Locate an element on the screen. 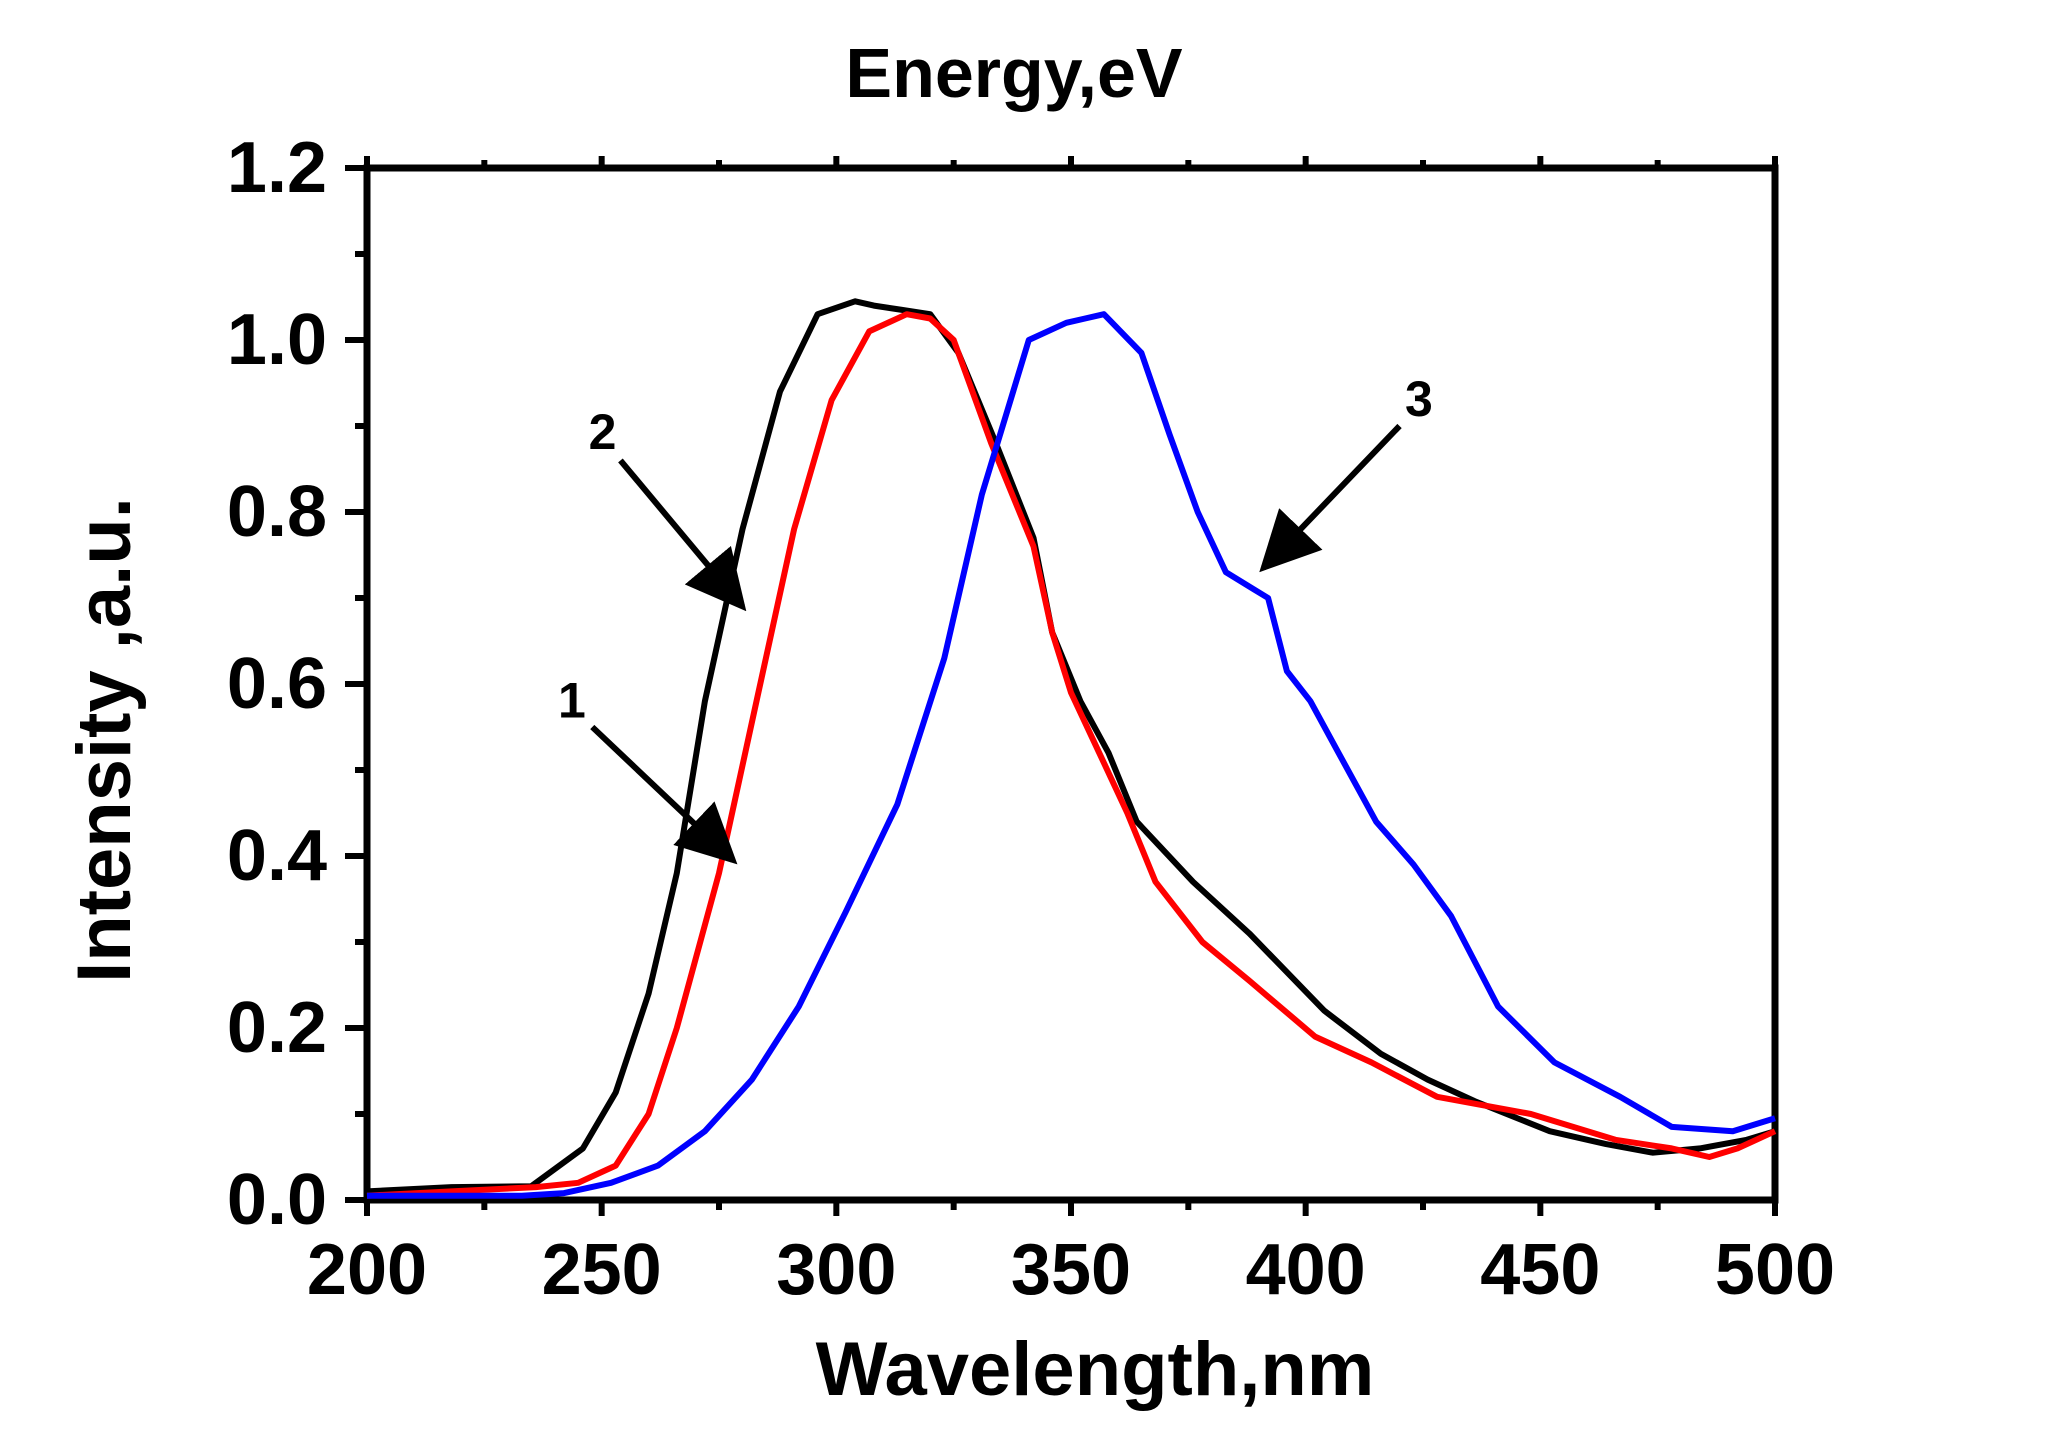 The image size is (2048, 1435). chart-title: Energy,eV is located at coordinates (1013, 73).